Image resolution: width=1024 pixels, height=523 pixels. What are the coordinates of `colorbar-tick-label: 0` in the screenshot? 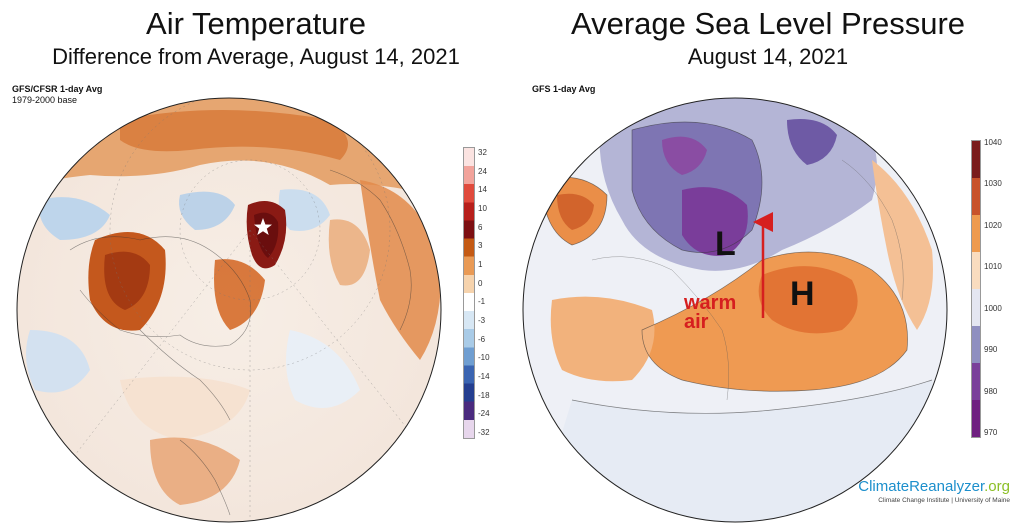 It's located at (480, 283).